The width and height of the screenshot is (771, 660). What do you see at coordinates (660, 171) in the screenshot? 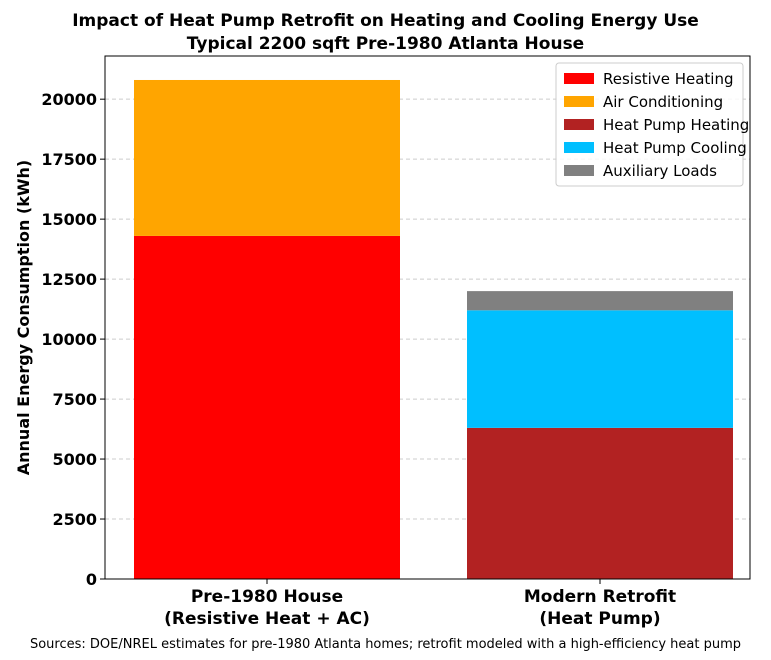
I see `legend-label: Auxiliary Loads` at bounding box center [660, 171].